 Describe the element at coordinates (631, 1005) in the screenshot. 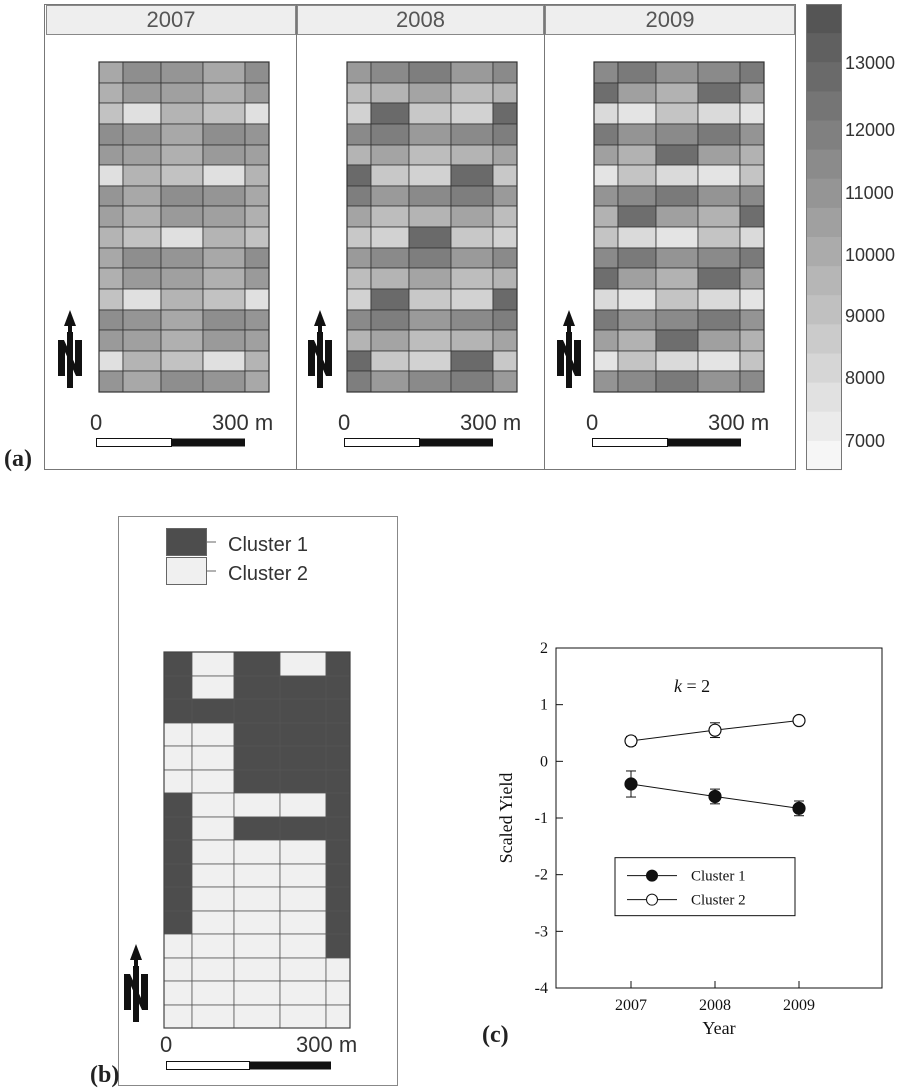

I see `x-tick-label: 2007` at that location.